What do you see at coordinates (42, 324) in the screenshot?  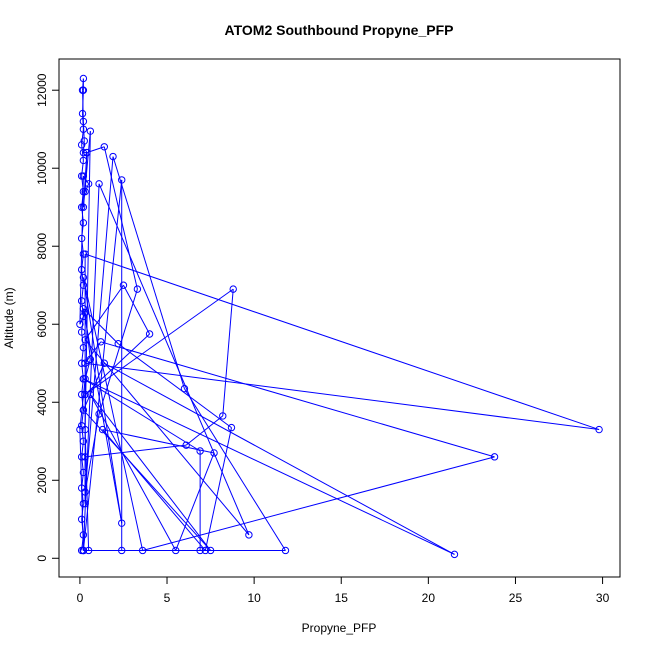 I see `y-tick-label: 6000` at bounding box center [42, 324].